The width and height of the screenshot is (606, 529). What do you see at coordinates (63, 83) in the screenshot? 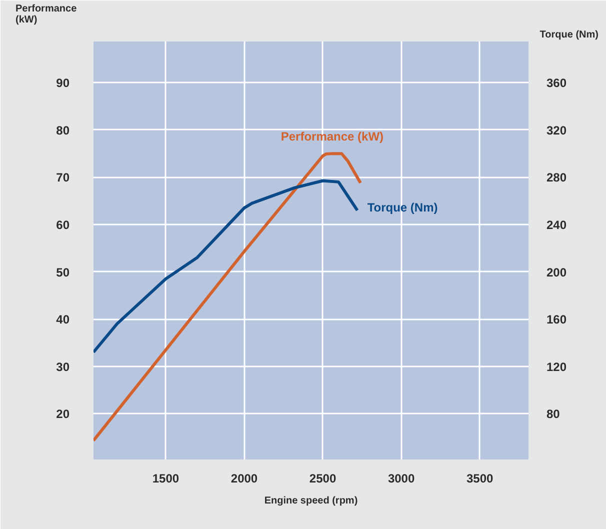
I see `y-tick-label: 90` at bounding box center [63, 83].